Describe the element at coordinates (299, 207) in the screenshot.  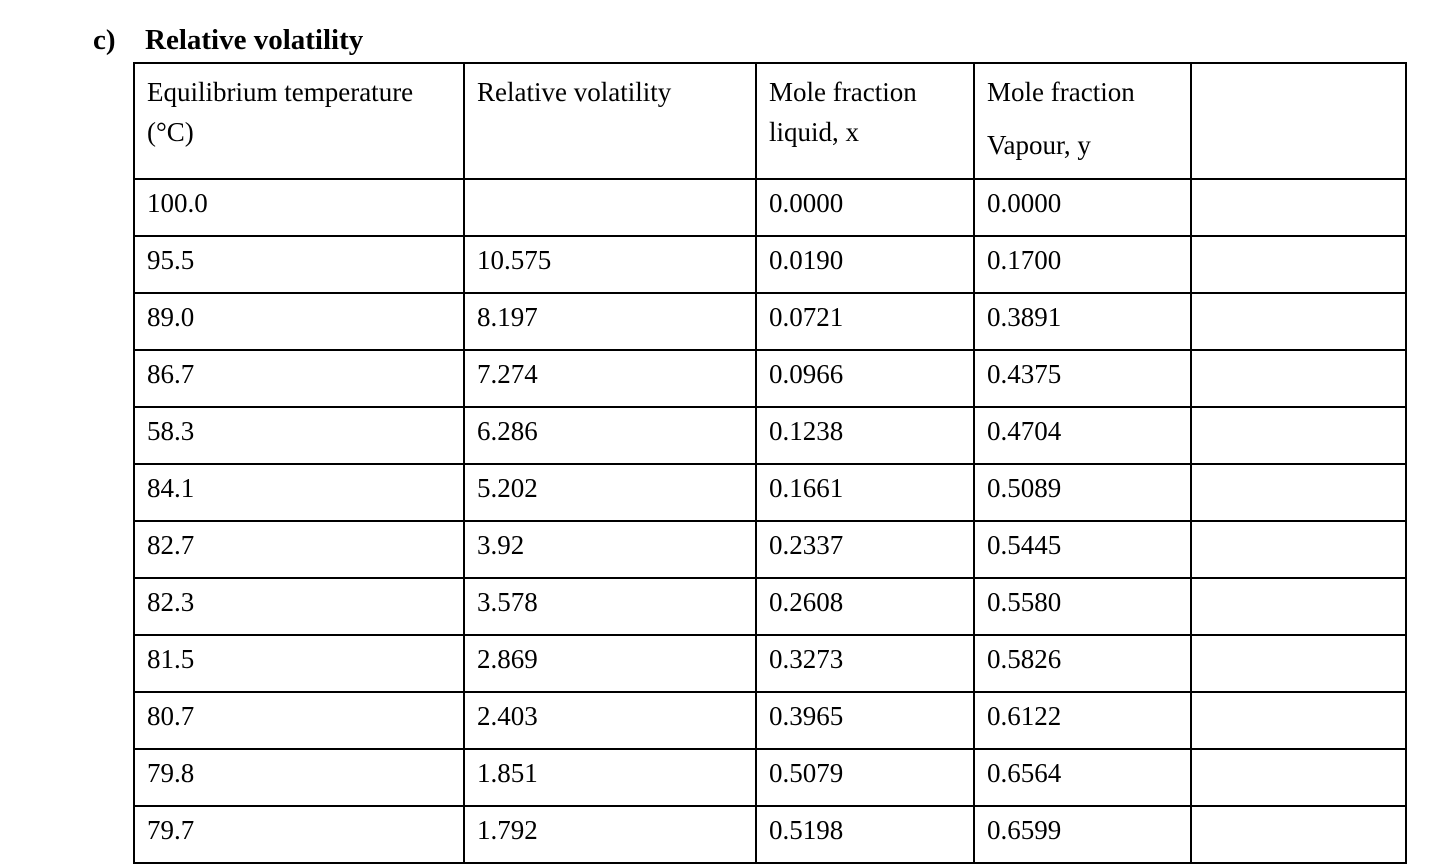
I see `table-cell: 100.0` at that location.